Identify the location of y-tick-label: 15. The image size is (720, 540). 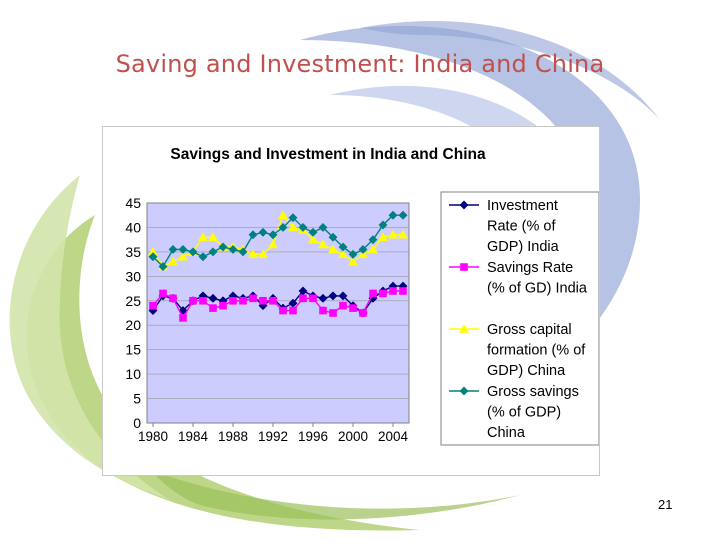
(133, 350).